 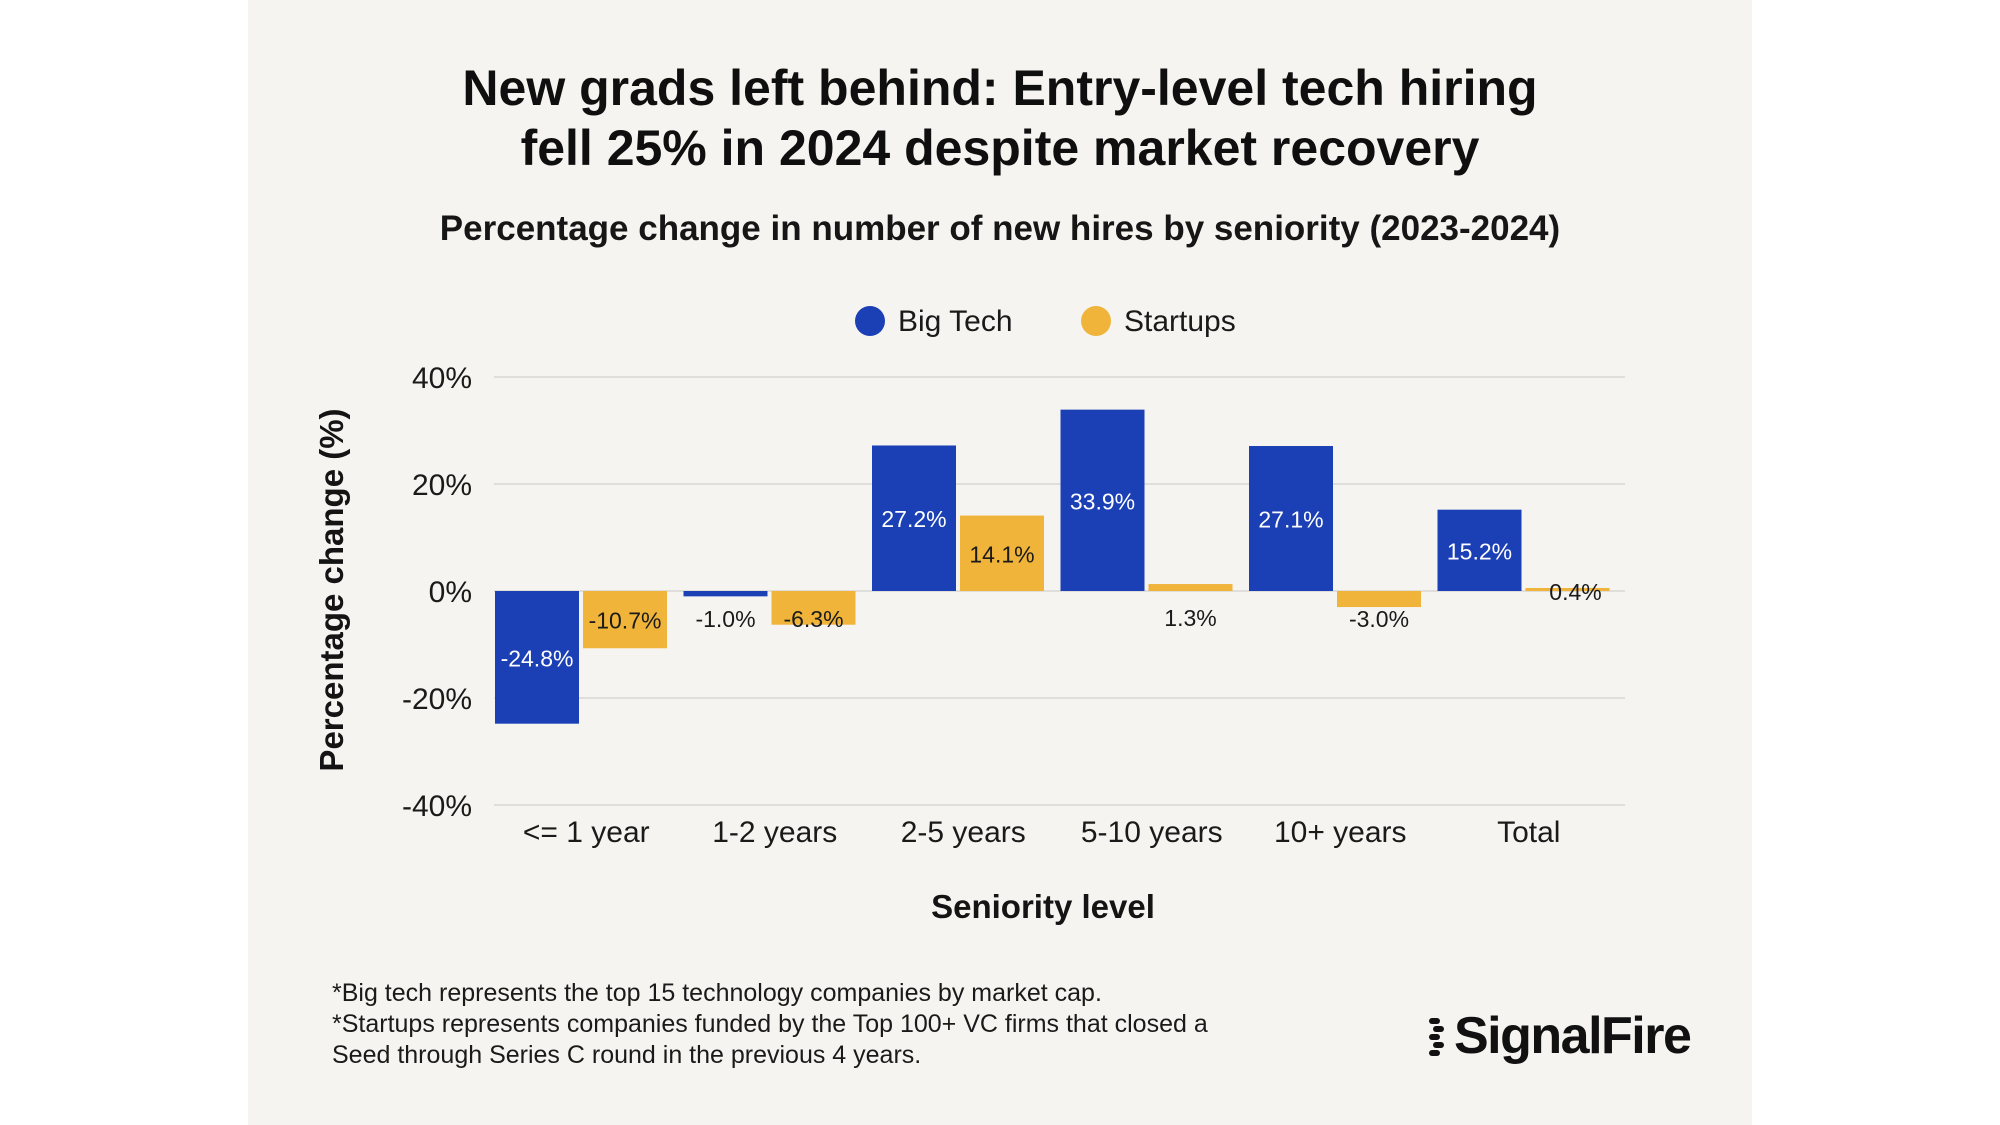 What do you see at coordinates (1180, 321) in the screenshot?
I see `legend-startups-label: Startups` at bounding box center [1180, 321].